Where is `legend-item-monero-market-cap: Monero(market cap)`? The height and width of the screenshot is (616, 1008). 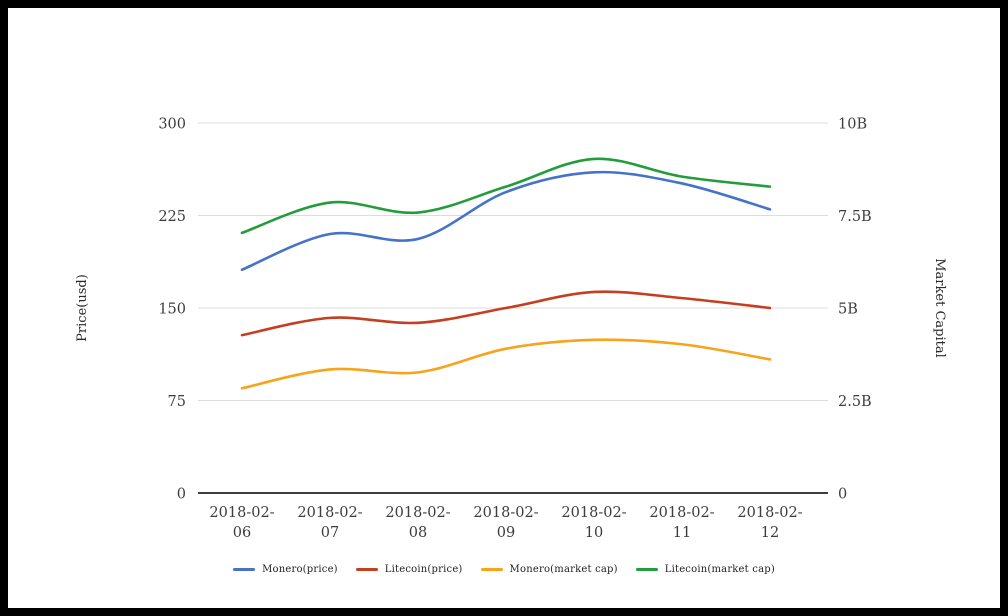 legend-item-monero-market-cap: Monero(market cap) is located at coordinates (549, 569).